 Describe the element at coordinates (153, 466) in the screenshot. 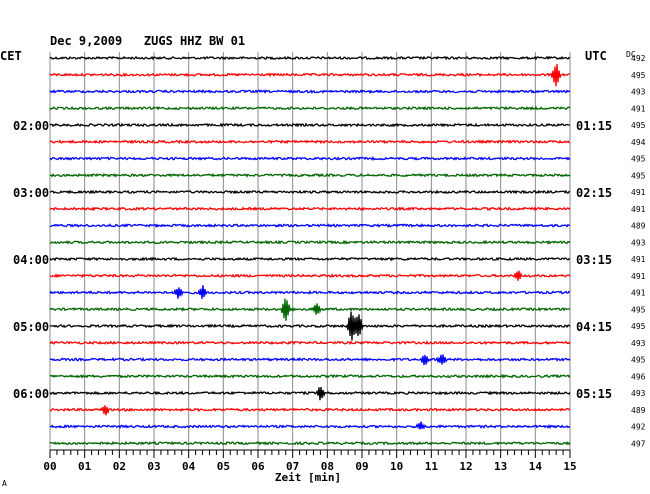

I see `x-tick-label: 03` at that location.